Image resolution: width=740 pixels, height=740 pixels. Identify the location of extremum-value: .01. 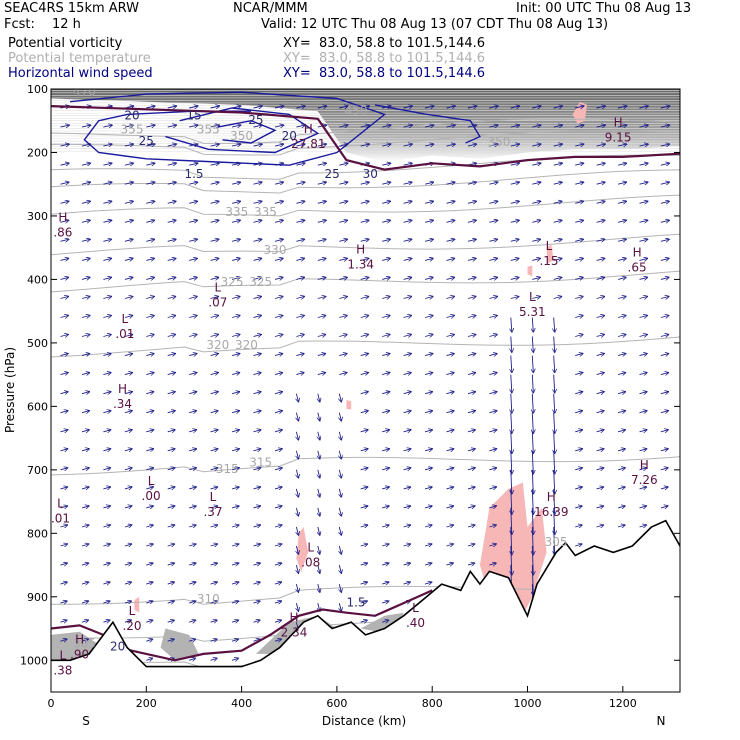
(60, 518).